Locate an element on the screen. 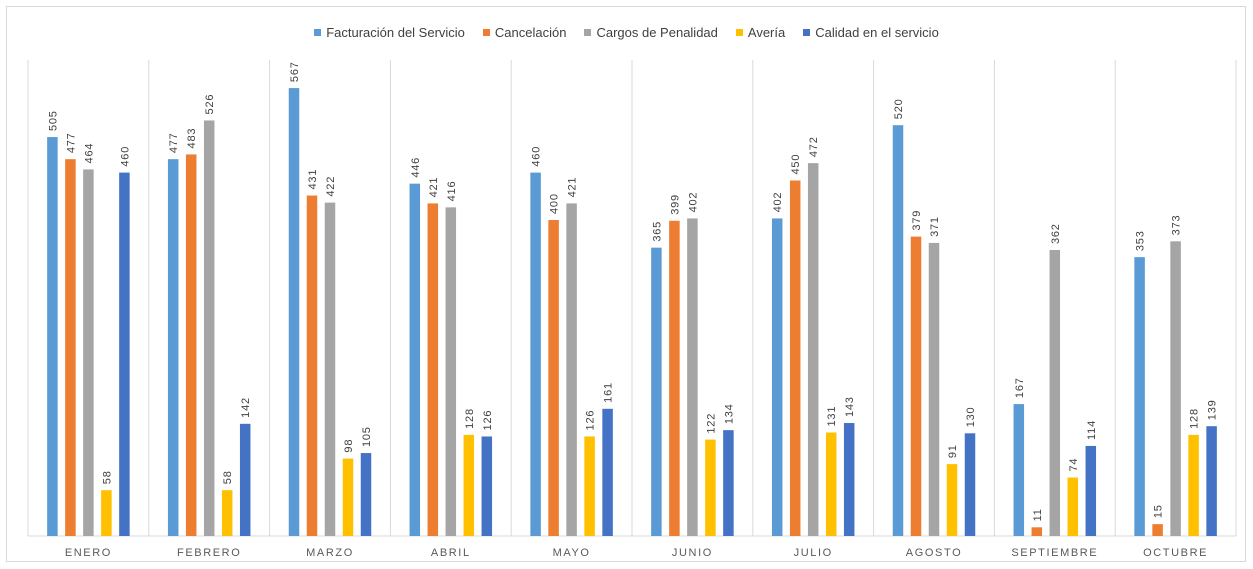 The image size is (1253, 569). data-label: 477 is located at coordinates (71, 142).